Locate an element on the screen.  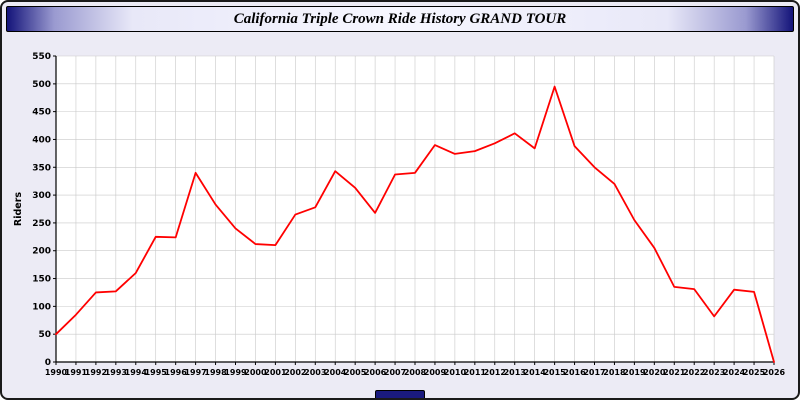
svg-text: 1991 is located at coordinates (76, 372).